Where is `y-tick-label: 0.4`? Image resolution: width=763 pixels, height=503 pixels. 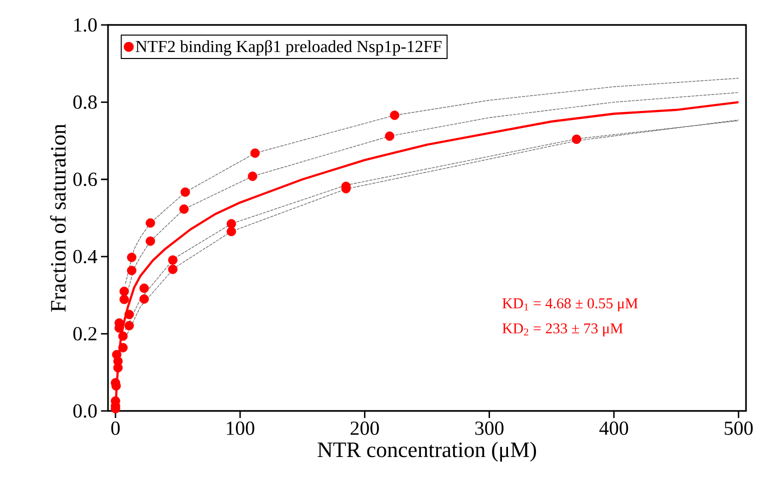
y-tick-label: 0.4 is located at coordinates (85, 257).